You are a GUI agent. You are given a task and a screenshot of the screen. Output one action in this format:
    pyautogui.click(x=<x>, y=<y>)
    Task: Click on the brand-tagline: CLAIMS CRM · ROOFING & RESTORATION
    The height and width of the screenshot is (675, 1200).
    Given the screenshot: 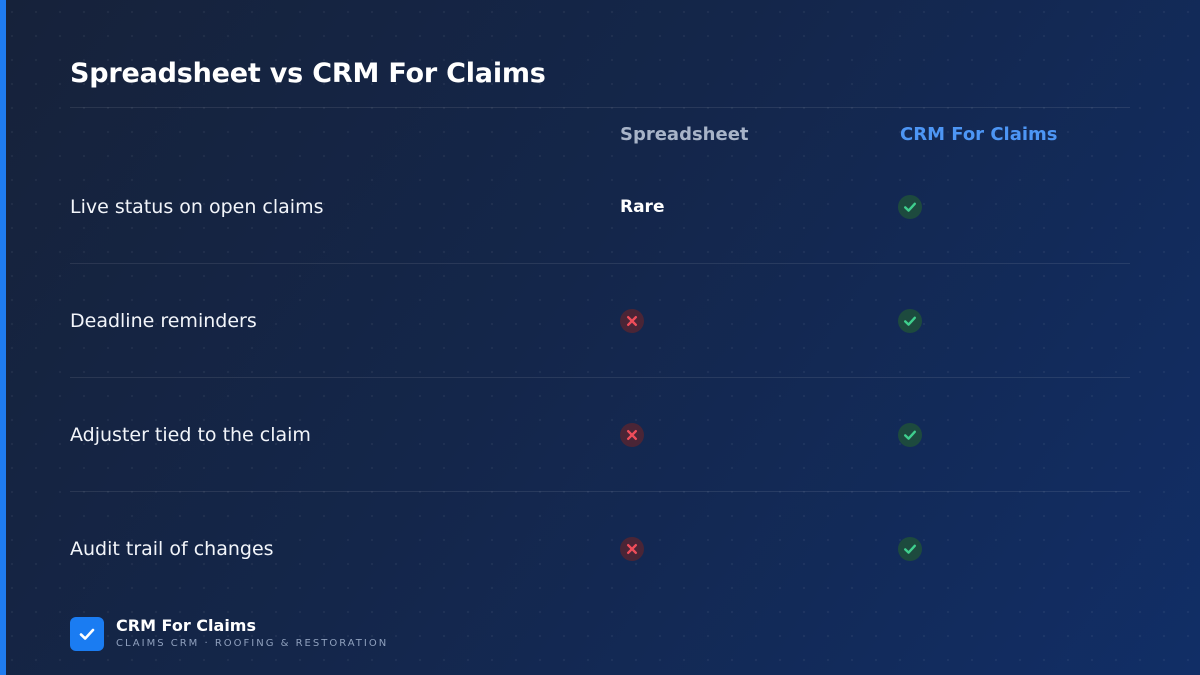 What is the action you would take?
    pyautogui.click(x=252, y=643)
    